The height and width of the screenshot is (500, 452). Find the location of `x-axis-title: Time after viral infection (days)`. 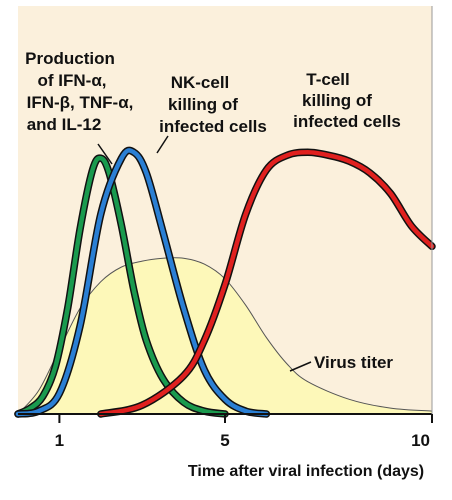

x-axis-title: Time after viral infection (days) is located at coordinates (306, 471).